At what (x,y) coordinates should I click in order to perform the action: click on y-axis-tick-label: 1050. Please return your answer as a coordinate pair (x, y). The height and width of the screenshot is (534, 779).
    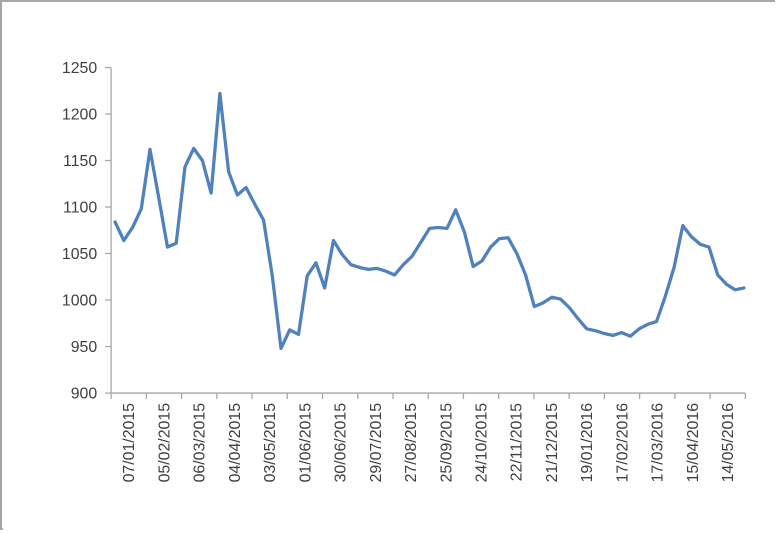
    Looking at the image, I should click on (79, 254).